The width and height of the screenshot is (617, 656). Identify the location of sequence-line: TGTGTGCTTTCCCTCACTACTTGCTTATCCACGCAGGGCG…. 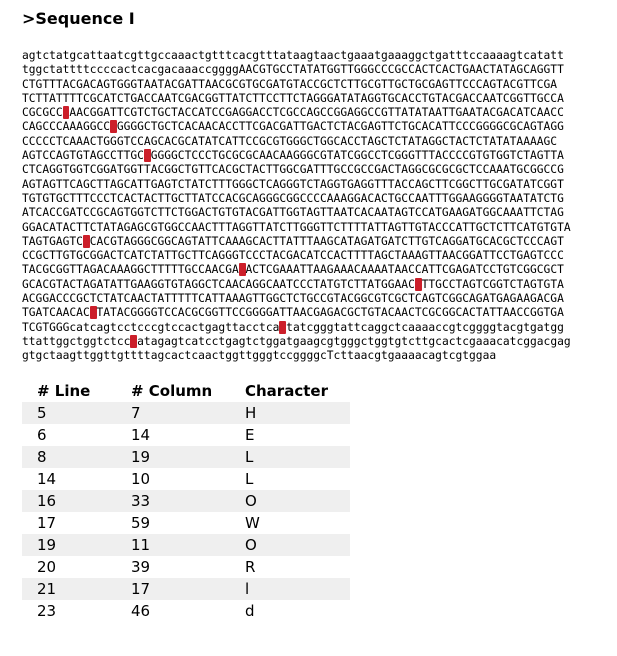
(293, 198).